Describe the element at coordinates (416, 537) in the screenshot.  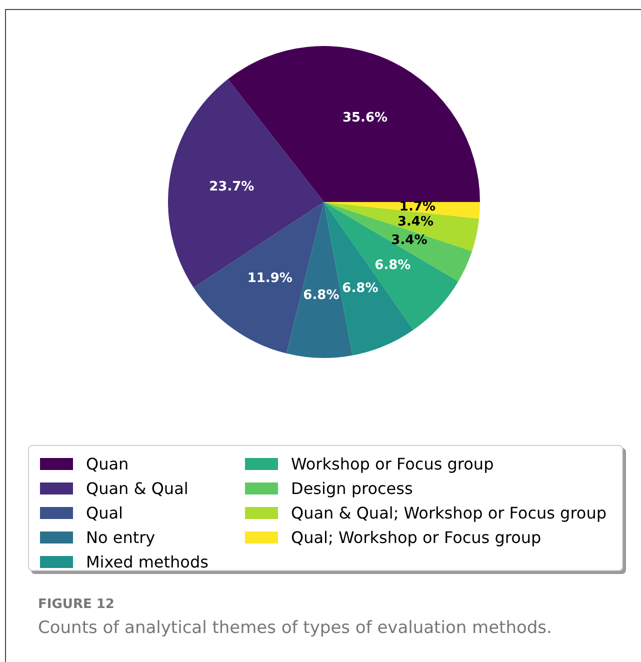
I see `legend-label: Qual; Workshop or Focus group` at that location.